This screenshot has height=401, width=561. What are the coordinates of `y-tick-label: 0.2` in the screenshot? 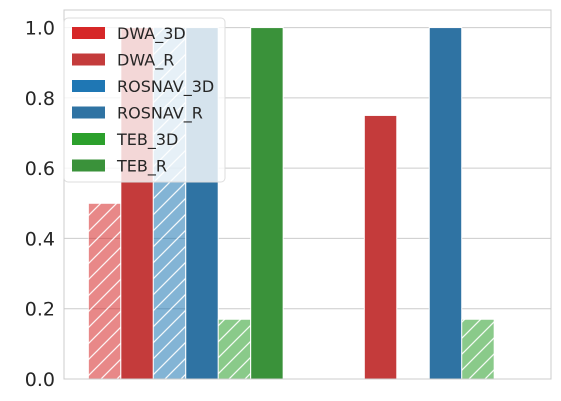 It's located at (40, 310).